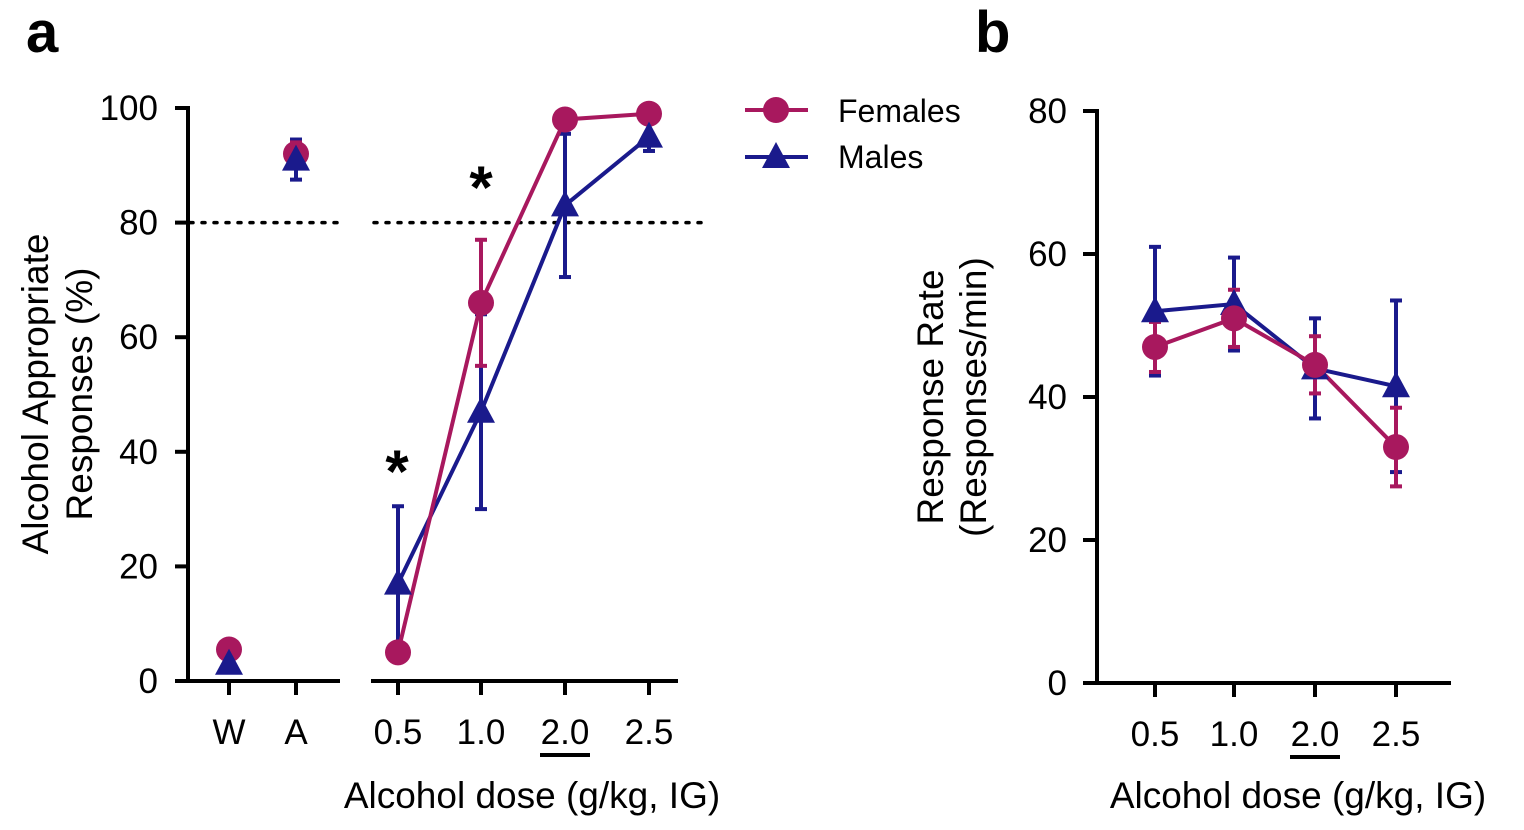 The width and height of the screenshot is (1524, 830). I want to click on panel-b-ytick-label-80: 80, so click(1047, 111).